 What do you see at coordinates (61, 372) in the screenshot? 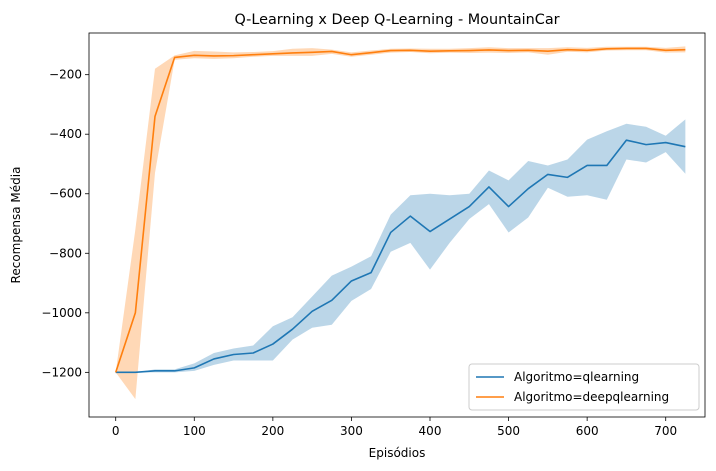
I see `y-tick-label: −1200` at bounding box center [61, 372].